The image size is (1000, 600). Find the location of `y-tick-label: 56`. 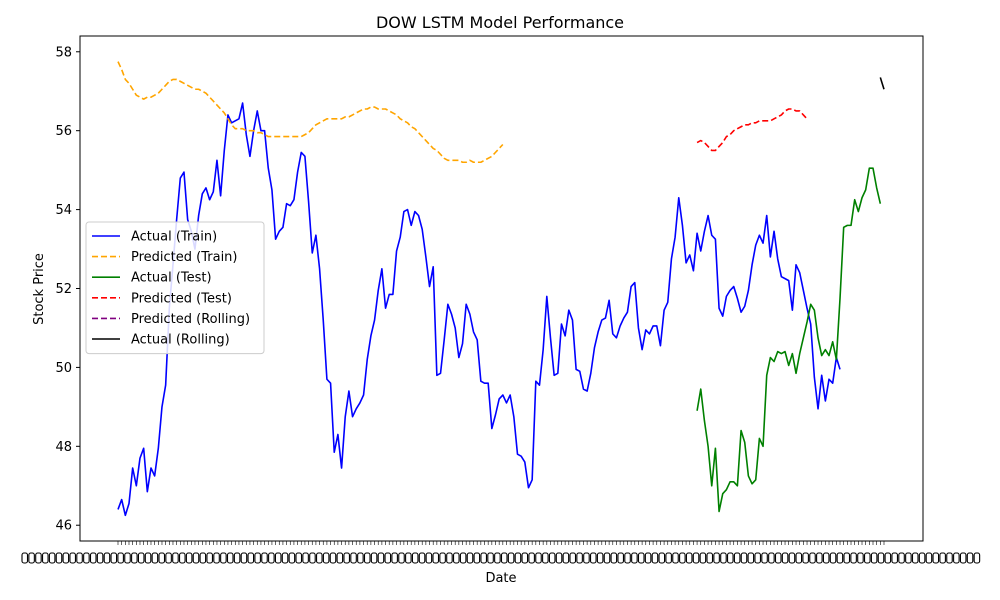

y-tick-label: 56 is located at coordinates (63, 131).